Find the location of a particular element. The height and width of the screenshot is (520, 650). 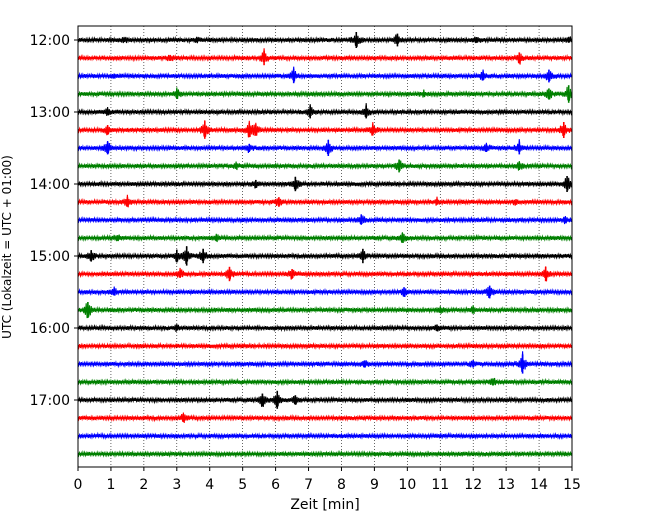

y-tick-label: 16:00 is located at coordinates (50, 329).